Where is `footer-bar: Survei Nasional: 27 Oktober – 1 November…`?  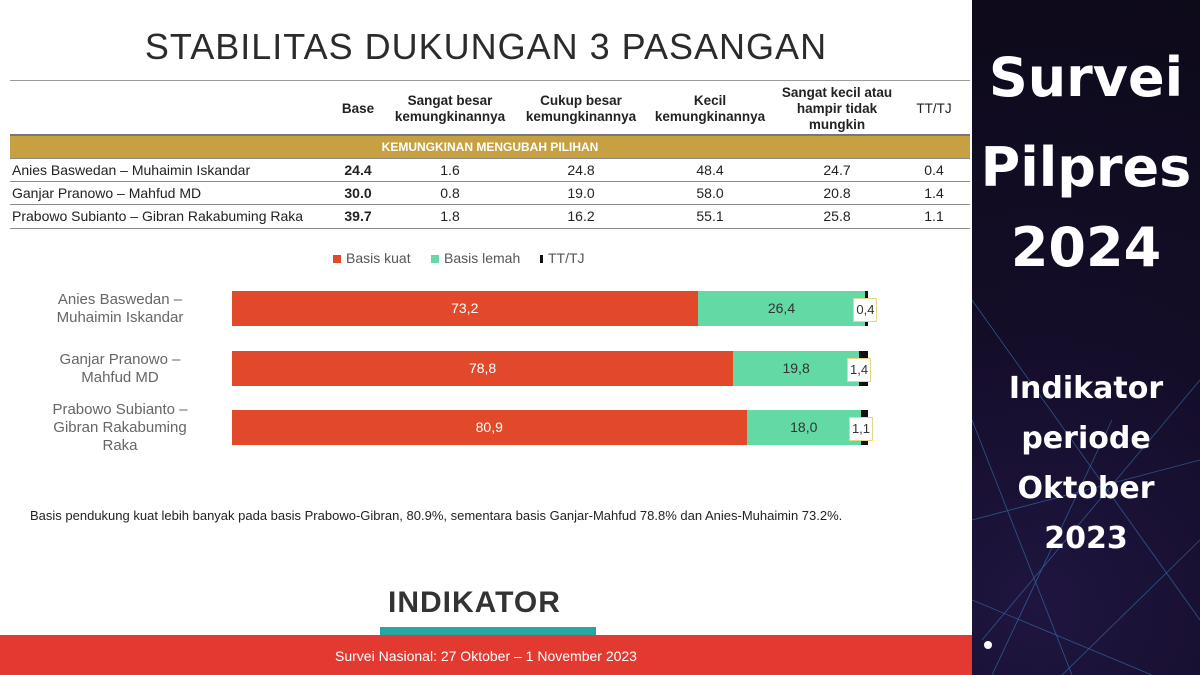
footer-bar: Survei Nasional: 27 Oktober – 1 November… is located at coordinates (486, 655).